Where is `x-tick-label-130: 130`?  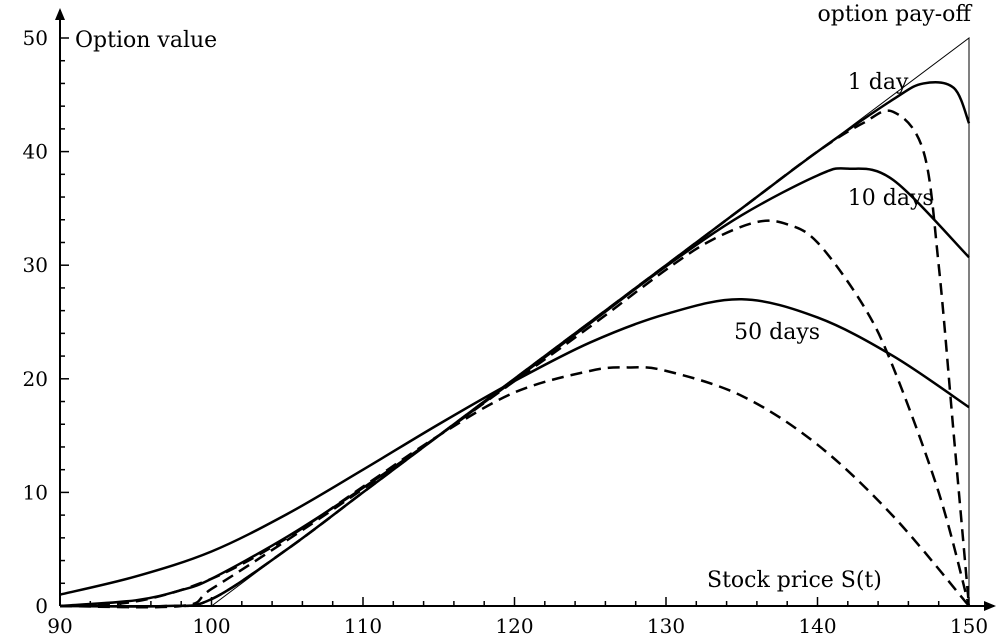
x-tick-label-130: 130 is located at coordinates (666, 626).